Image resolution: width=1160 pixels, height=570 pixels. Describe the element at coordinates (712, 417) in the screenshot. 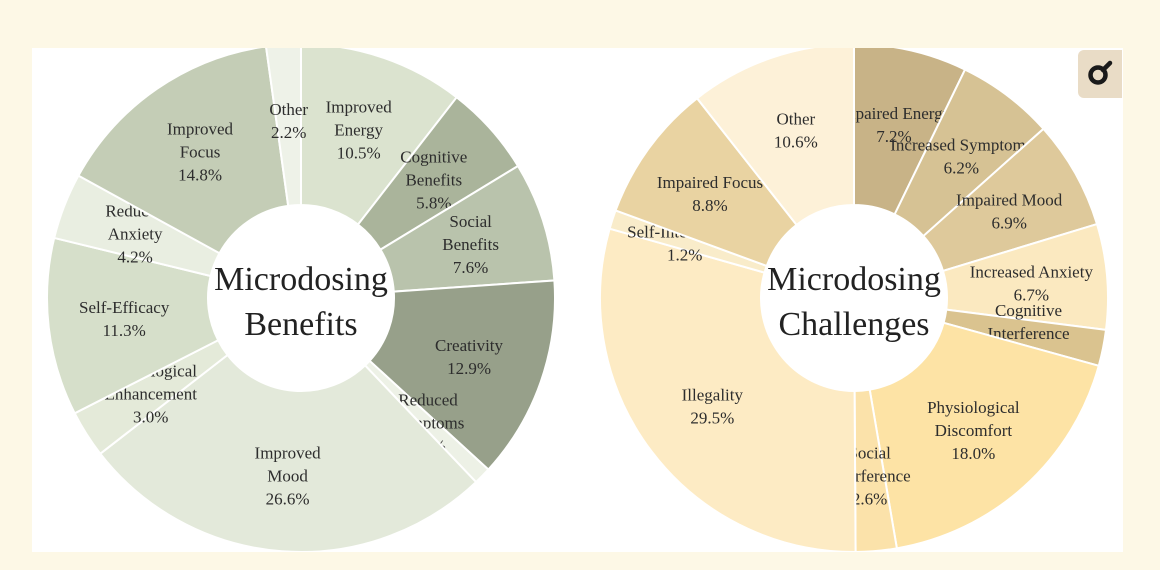

I see `slice-value: 29.5%` at that location.